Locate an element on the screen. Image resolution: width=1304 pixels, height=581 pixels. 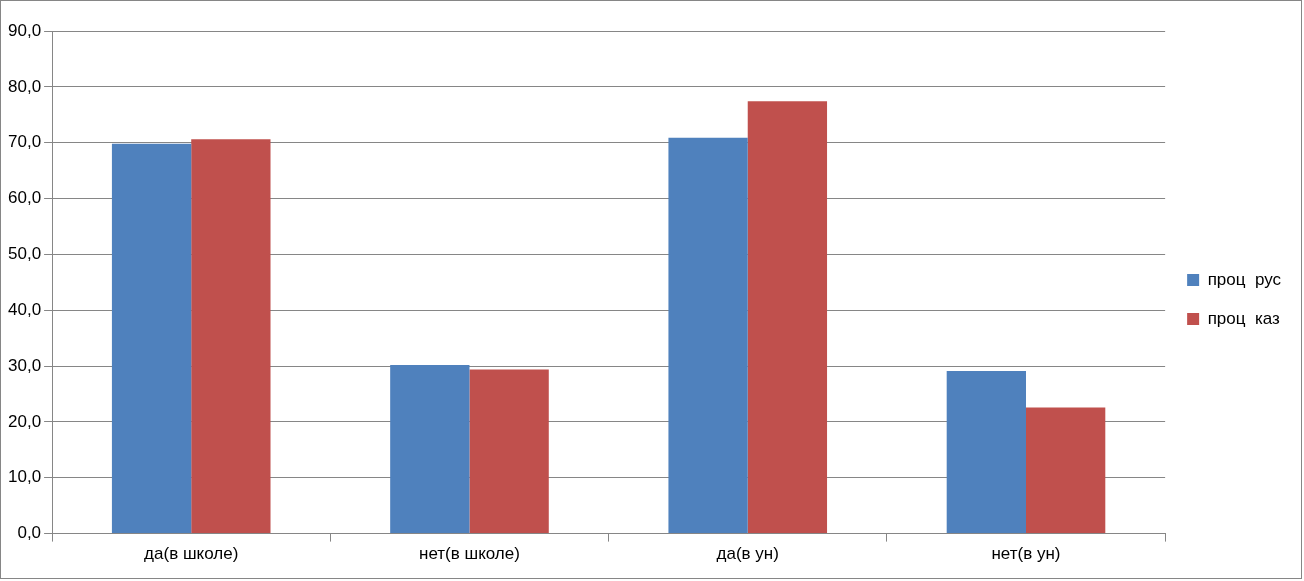
legend-label: проц рус is located at coordinates (1244, 279).